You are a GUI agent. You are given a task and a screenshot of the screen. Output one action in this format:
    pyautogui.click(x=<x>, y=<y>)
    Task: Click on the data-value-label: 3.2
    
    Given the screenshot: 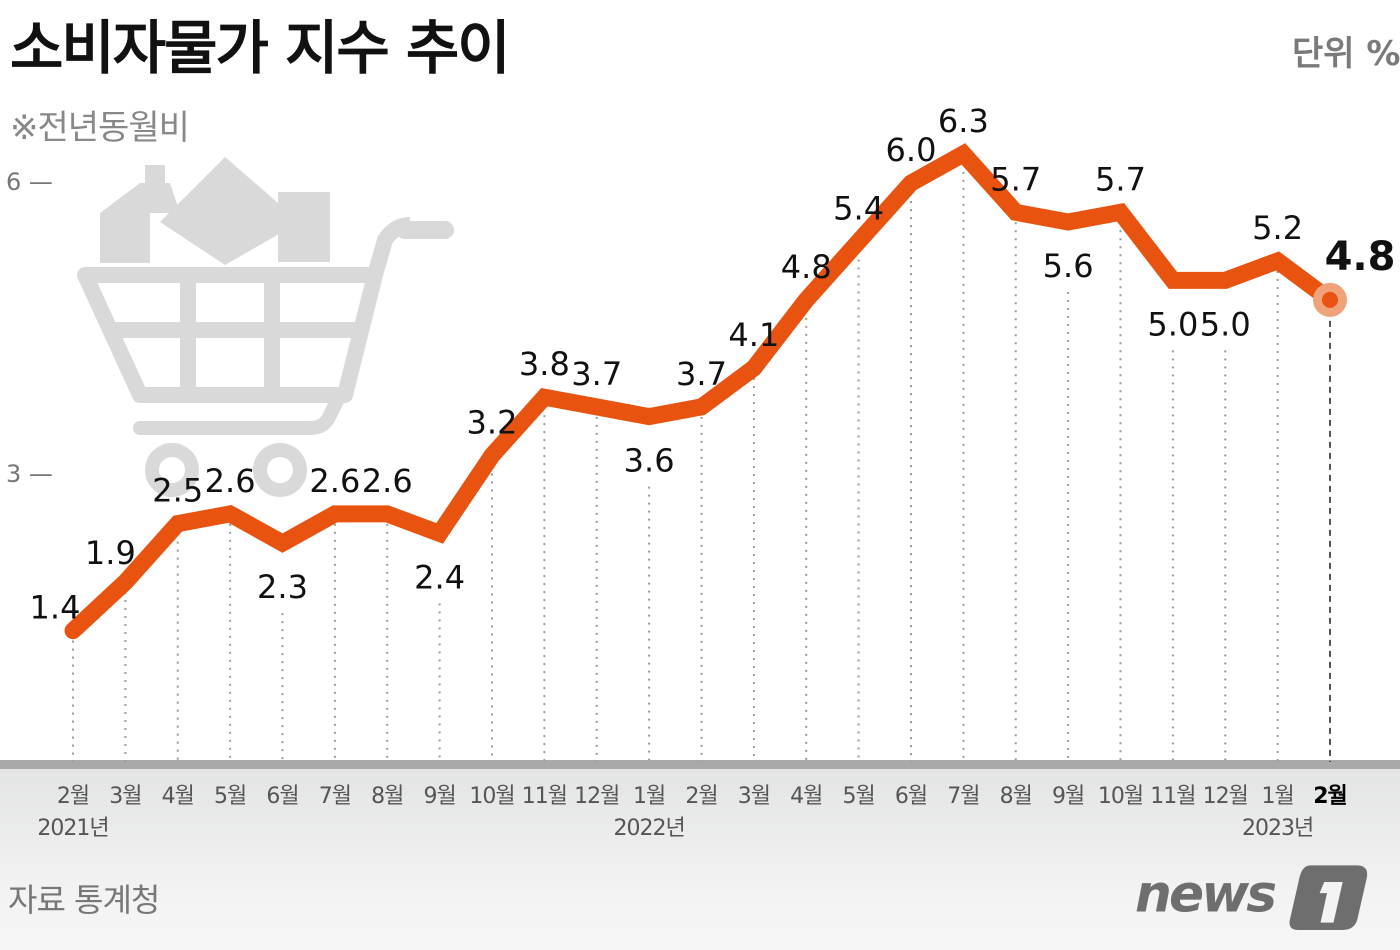 What is the action you would take?
    pyautogui.click(x=492, y=423)
    